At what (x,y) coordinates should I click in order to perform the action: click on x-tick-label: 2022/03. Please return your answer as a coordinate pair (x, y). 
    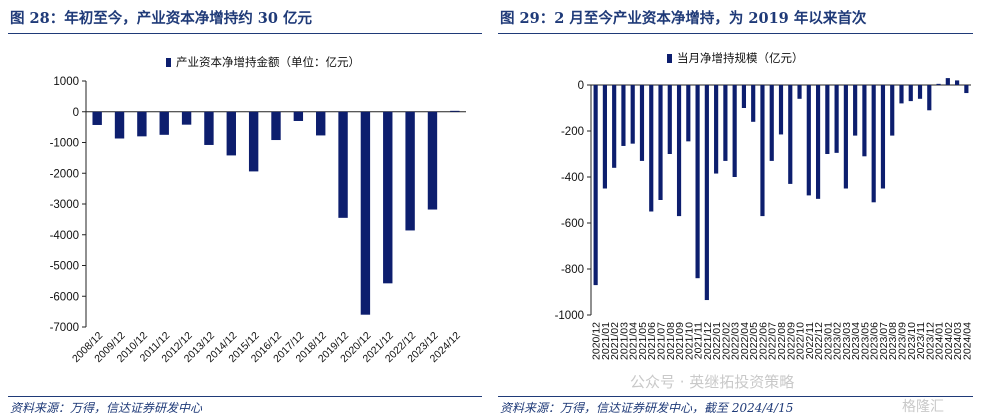
    Looking at the image, I should click on (736, 341).